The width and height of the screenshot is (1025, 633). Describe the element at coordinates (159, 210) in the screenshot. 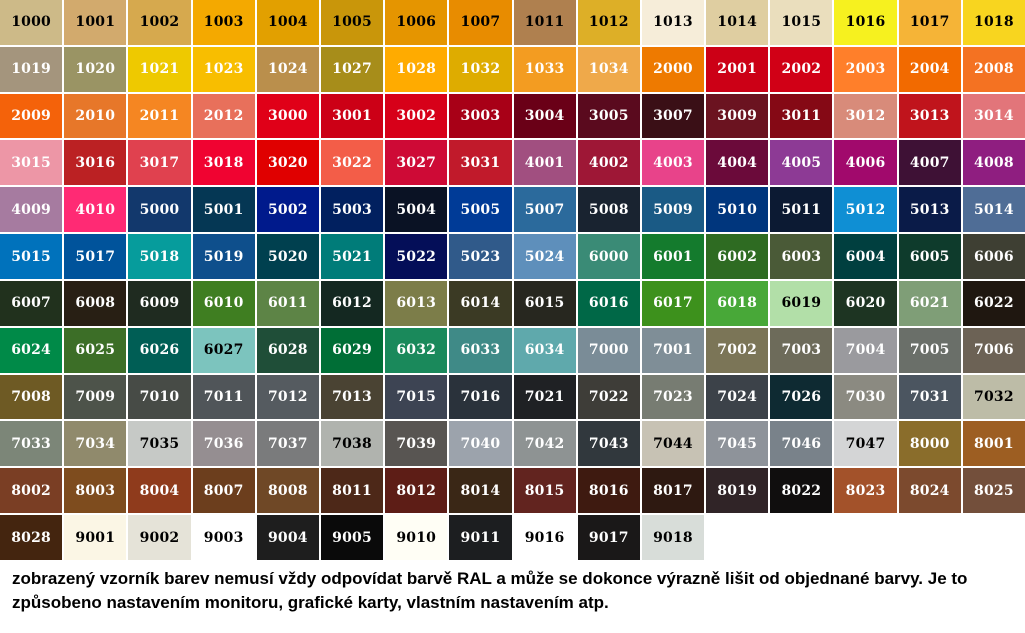

I see `color-swatch-ral-5000: 5000` at that location.